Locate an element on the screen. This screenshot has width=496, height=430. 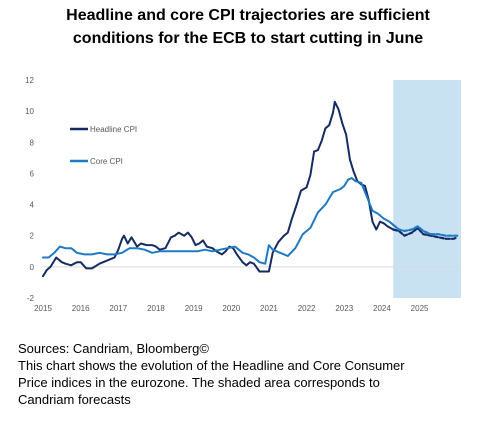
description-line-3: Candriam forecasts is located at coordinates (74, 399).